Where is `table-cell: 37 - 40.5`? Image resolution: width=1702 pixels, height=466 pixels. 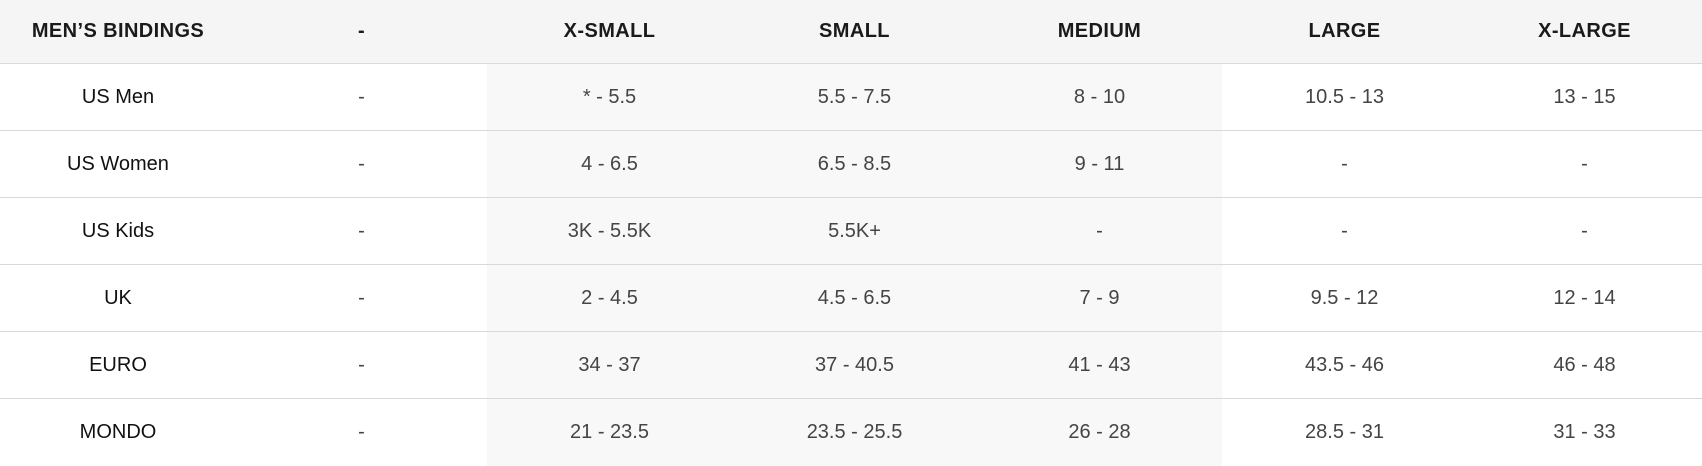 table-cell: 37 - 40.5 is located at coordinates (854, 365).